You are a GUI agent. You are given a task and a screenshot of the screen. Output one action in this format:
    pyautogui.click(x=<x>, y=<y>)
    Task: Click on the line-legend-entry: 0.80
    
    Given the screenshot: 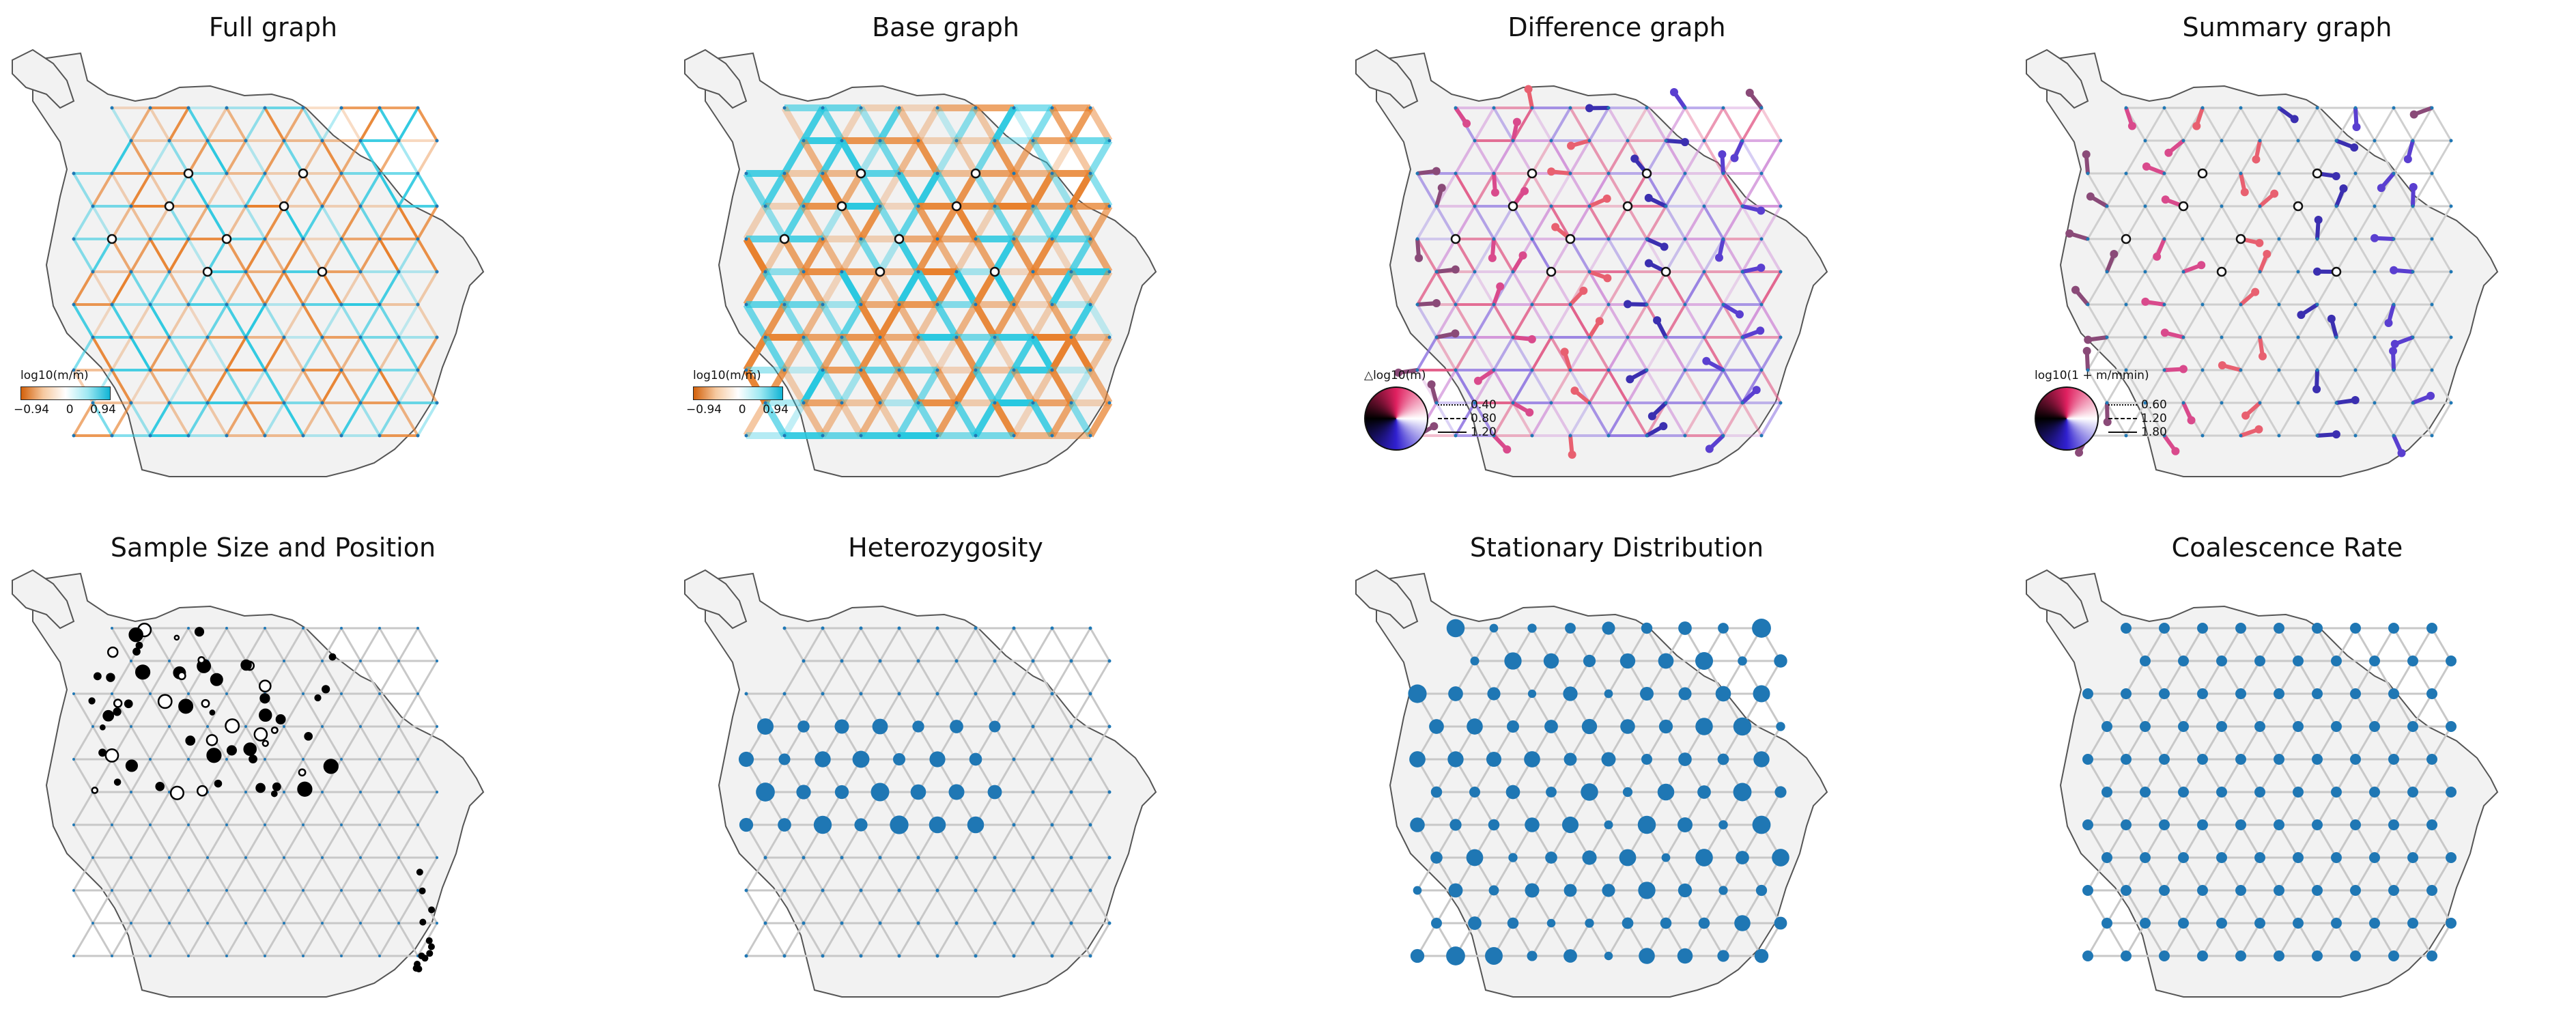 What is the action you would take?
    pyautogui.click(x=1468, y=418)
    